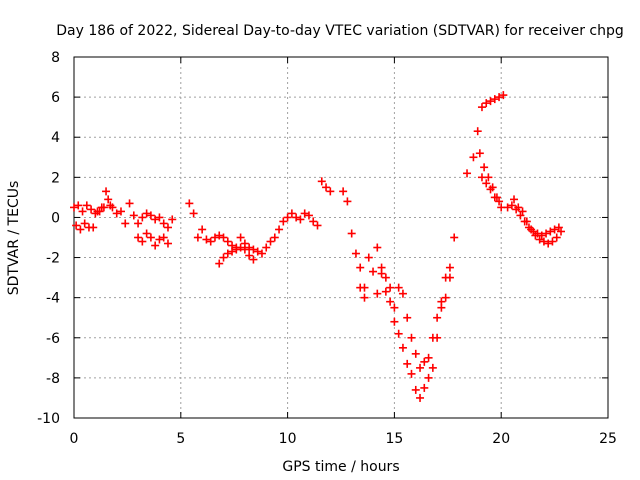 Image resolution: width=640 pixels, height=480 pixels. What do you see at coordinates (608, 439) in the screenshot?
I see `x-tick-label: 25` at bounding box center [608, 439].